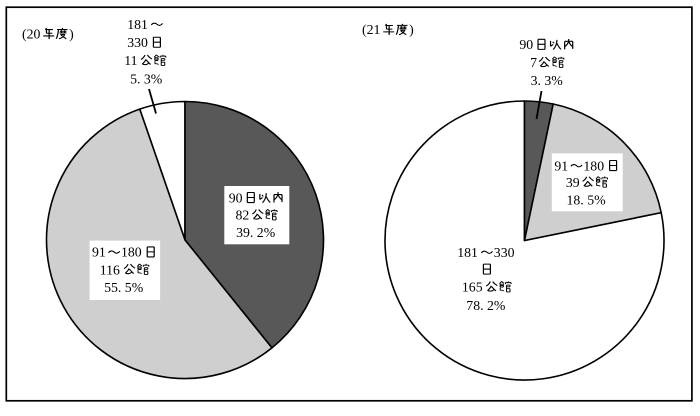 The width and height of the screenshot is (700, 416). I want to click on svg-text: 39. 2%, so click(256, 232).